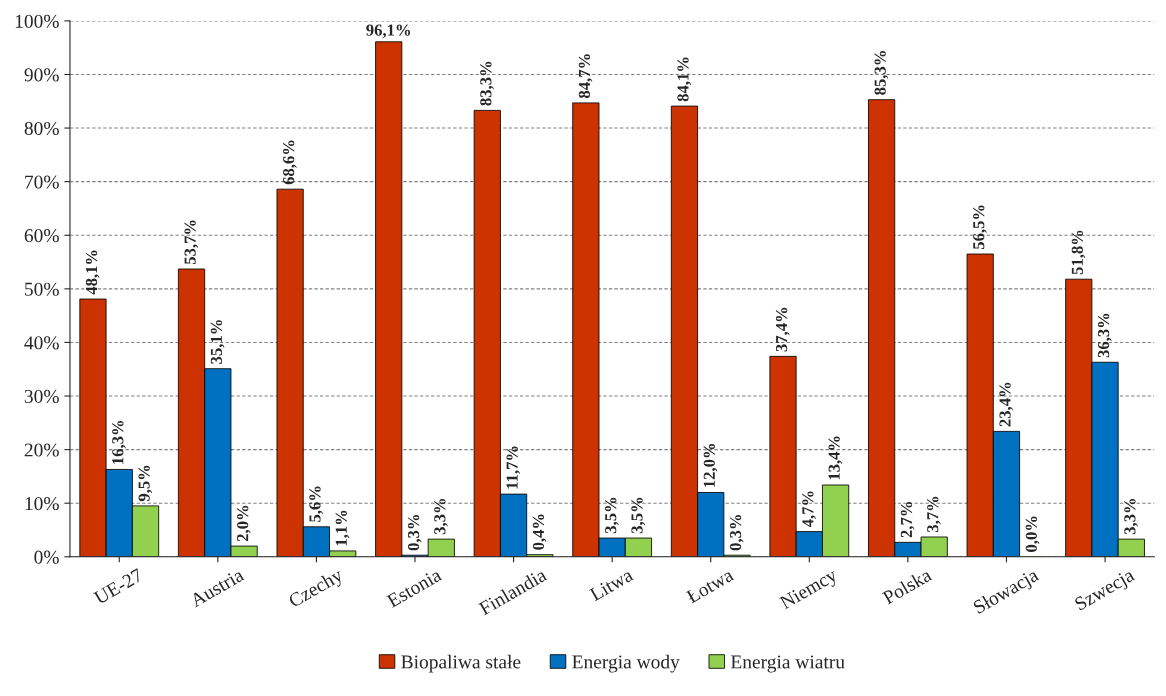 The height and width of the screenshot is (696, 1166). I want to click on data-label: 16,3%, so click(119, 442).